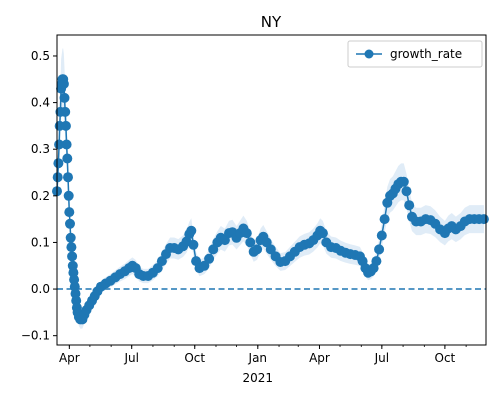  Describe the element at coordinates (40, 289) in the screenshot. I see `y-tick-label: 0.0` at that location.